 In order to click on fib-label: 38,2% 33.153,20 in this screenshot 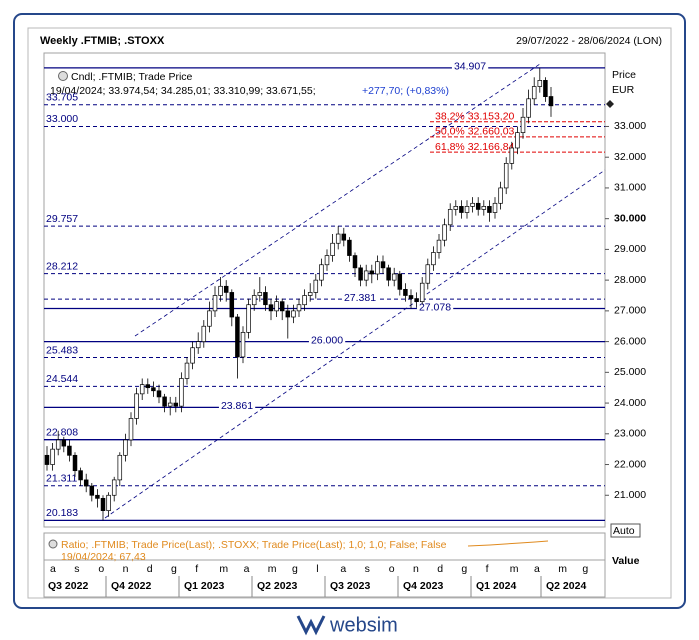, I will do `click(475, 117)`.